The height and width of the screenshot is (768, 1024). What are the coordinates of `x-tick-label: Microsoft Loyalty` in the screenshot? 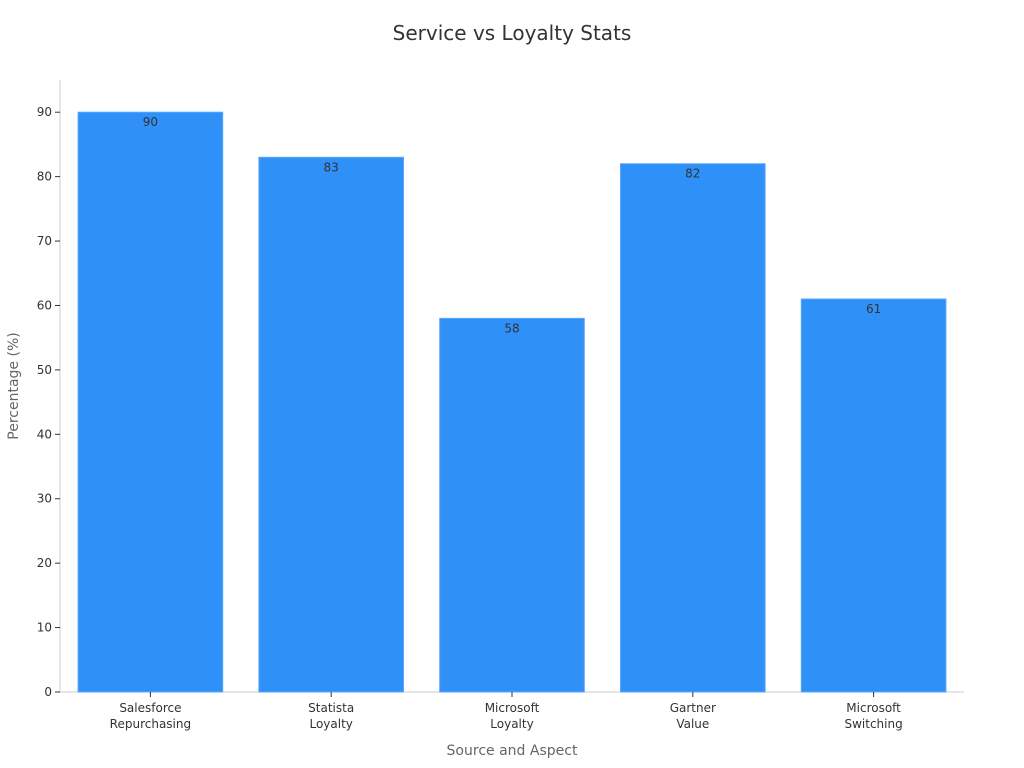 It's located at (512, 716).